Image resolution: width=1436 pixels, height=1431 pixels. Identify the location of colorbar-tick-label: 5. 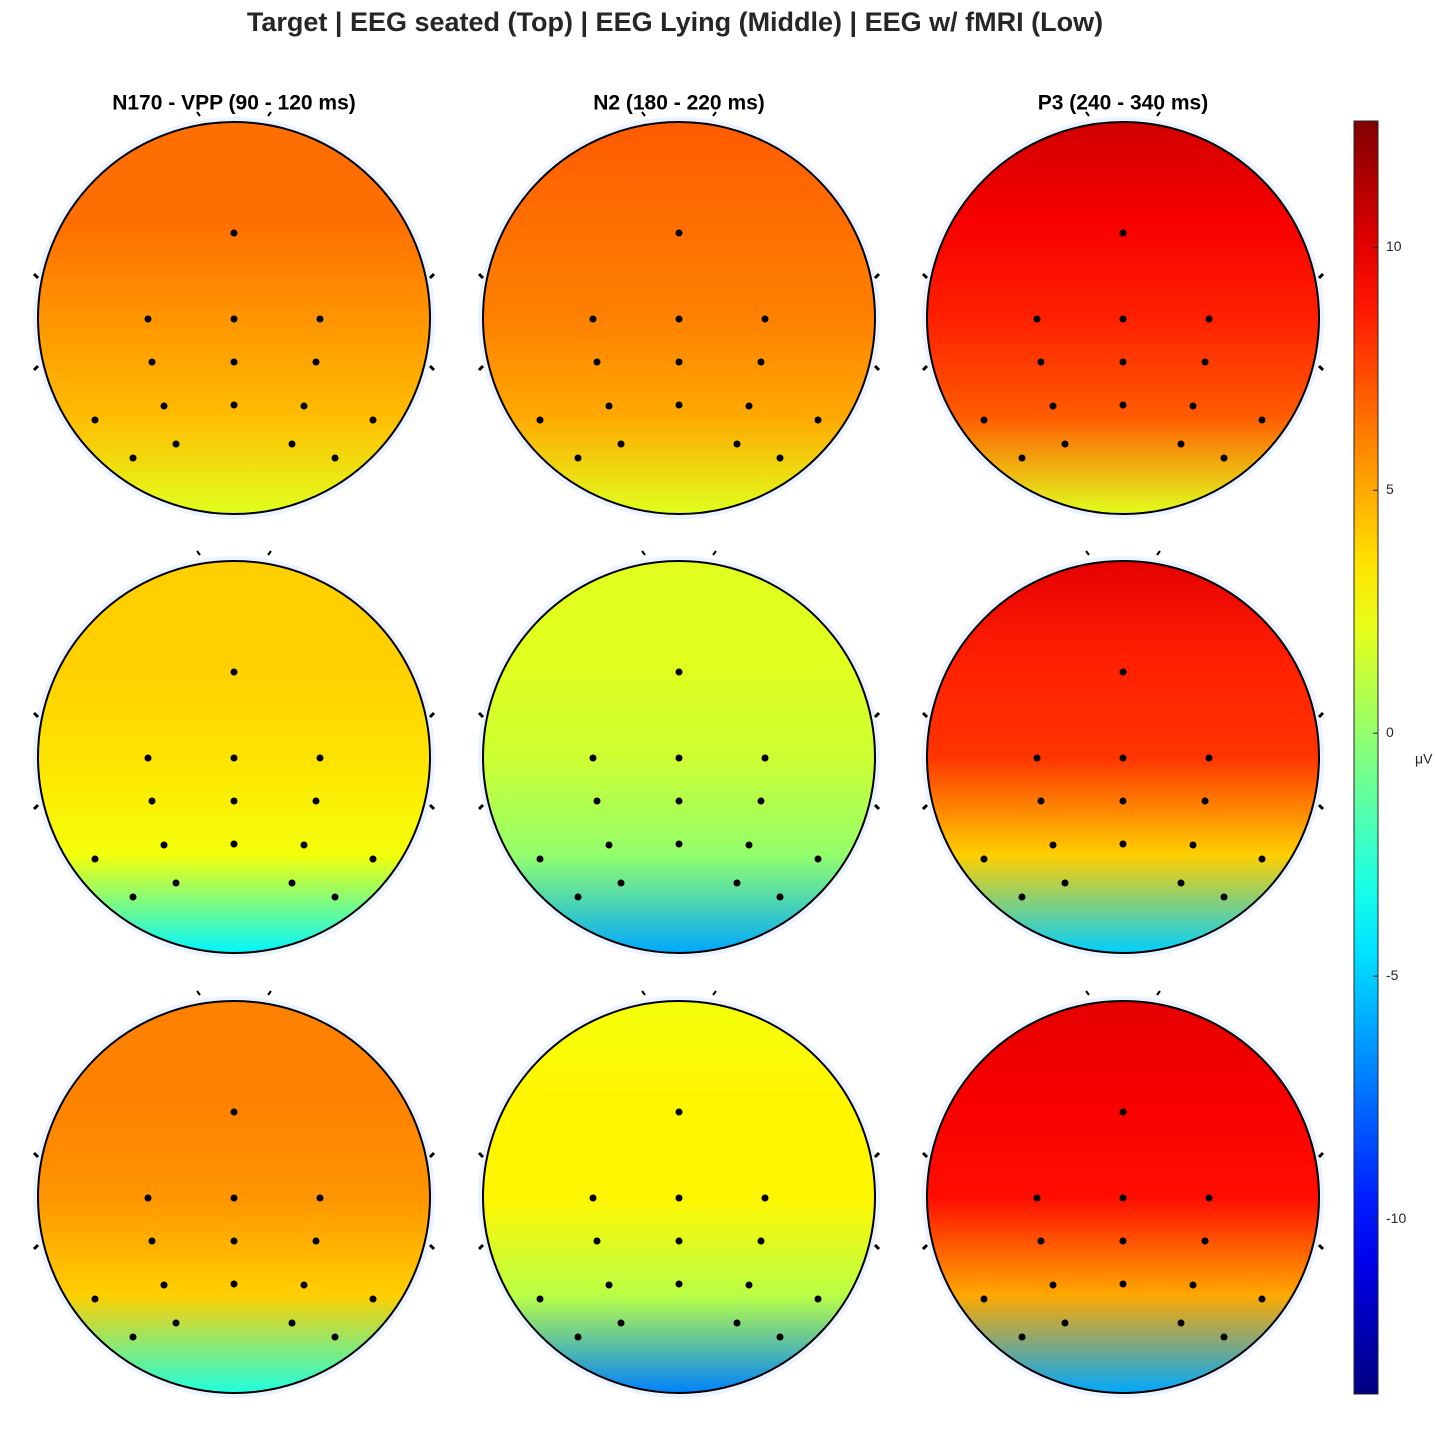
(1390, 489).